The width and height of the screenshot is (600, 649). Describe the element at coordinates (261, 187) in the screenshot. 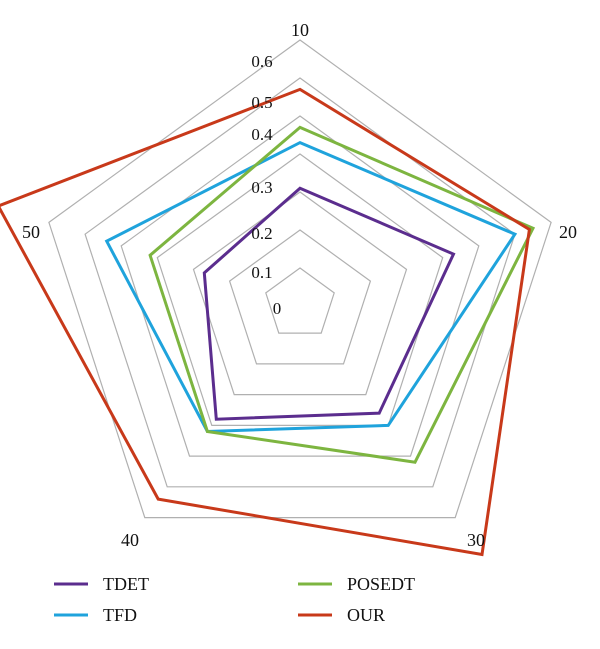

I see `tick-label-0-3: 0.3` at that location.